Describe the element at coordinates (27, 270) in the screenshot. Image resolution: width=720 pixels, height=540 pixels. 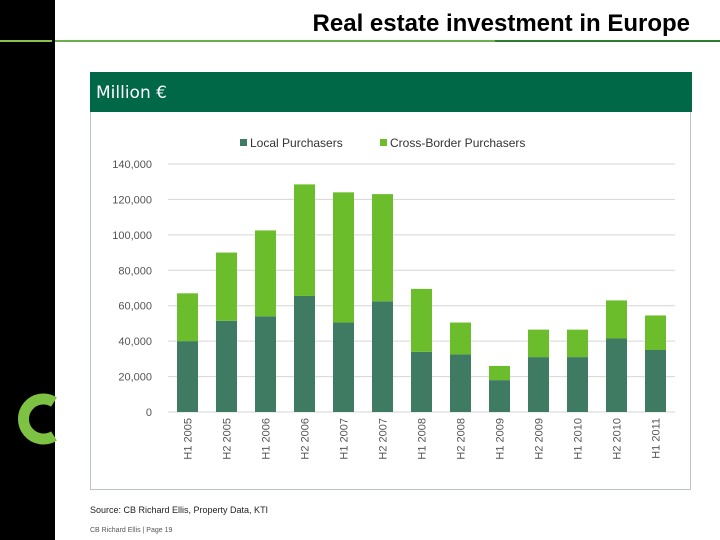
I see `left-sidebar-band` at that location.